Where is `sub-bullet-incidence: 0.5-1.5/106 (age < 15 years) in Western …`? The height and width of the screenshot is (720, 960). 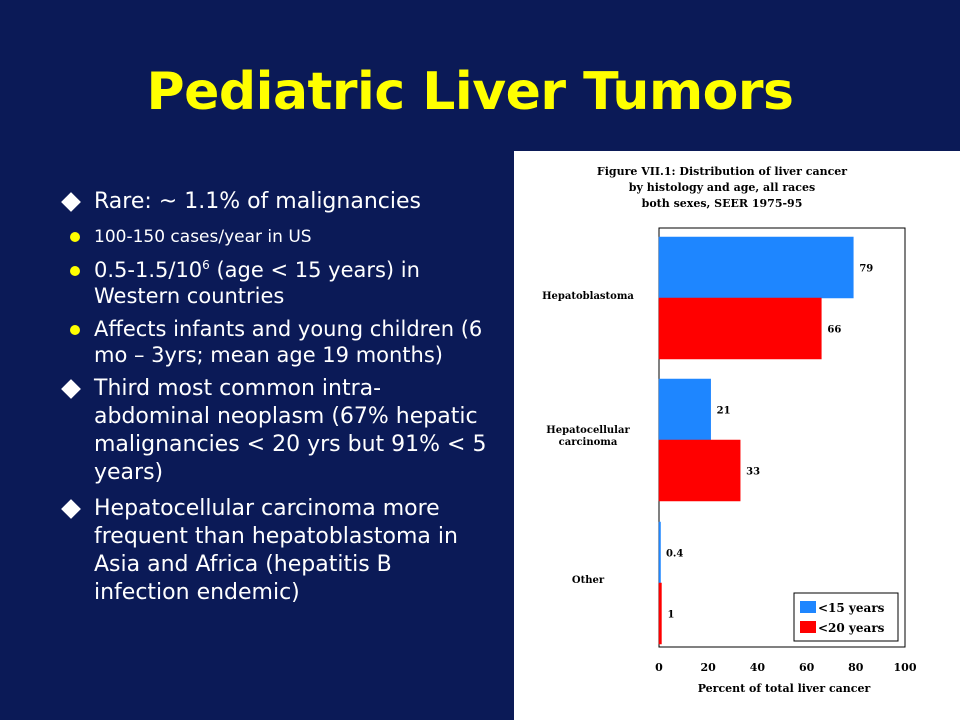
sub-bullet-incidence: 0.5-1.5/106 (age < 15 years) in Western … is located at coordinates (257, 283).